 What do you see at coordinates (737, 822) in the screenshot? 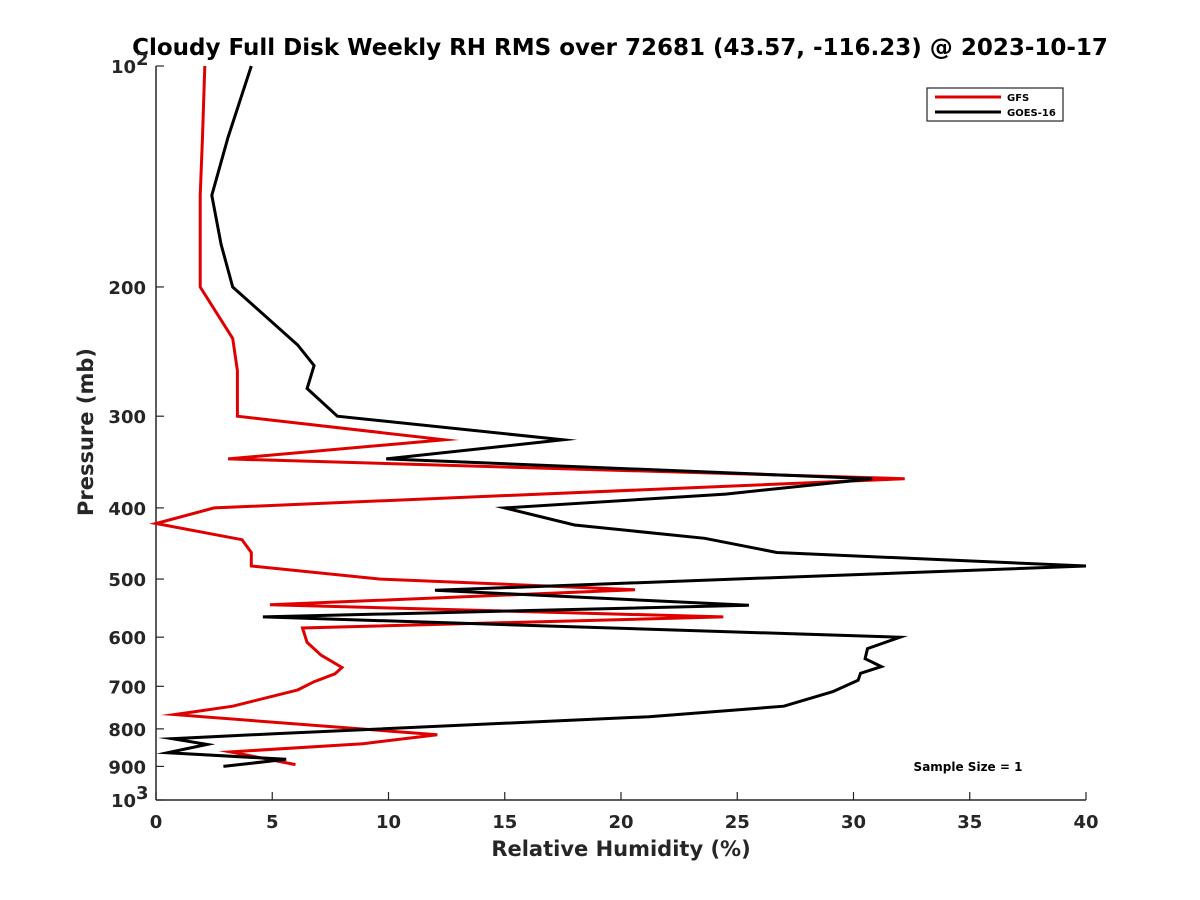
I see `x-tick-label: 25` at bounding box center [737, 822].